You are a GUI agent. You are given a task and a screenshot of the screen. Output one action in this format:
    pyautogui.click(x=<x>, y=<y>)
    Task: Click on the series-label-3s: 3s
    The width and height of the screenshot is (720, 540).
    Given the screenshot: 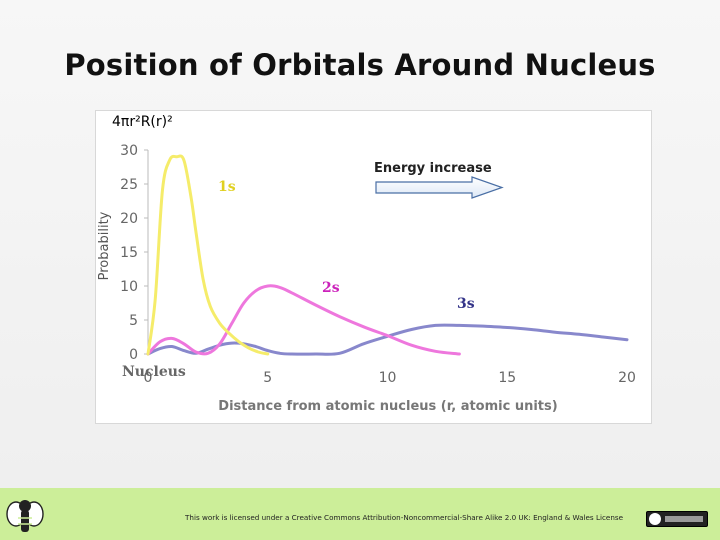 What is the action you would take?
    pyautogui.click(x=466, y=304)
    